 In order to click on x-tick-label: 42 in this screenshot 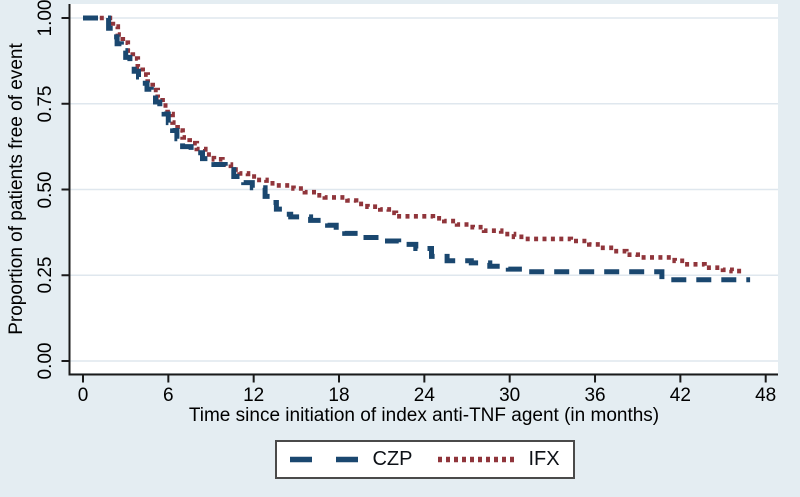, I will do `click(680, 395)`.